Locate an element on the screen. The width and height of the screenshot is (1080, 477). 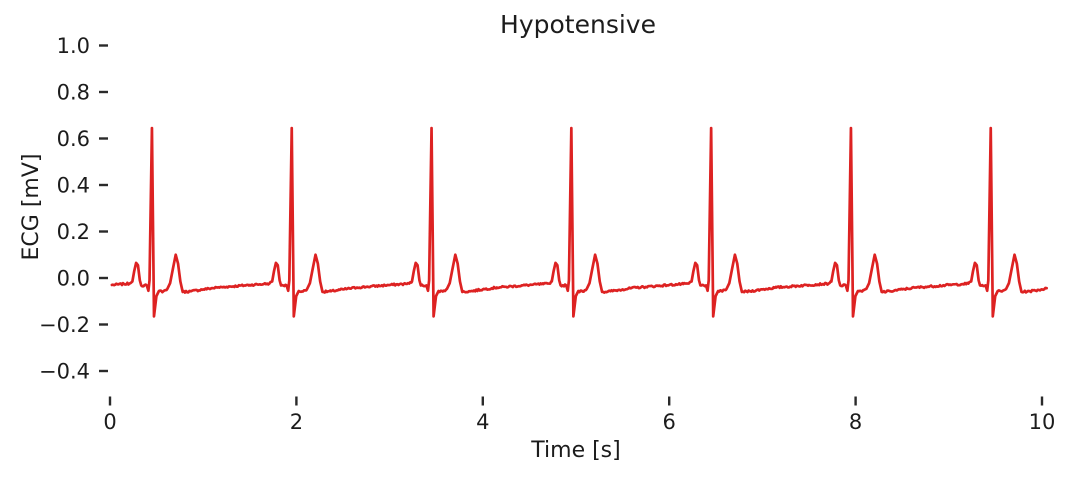
y-tick-label: 0.4 is located at coordinates (73, 186).